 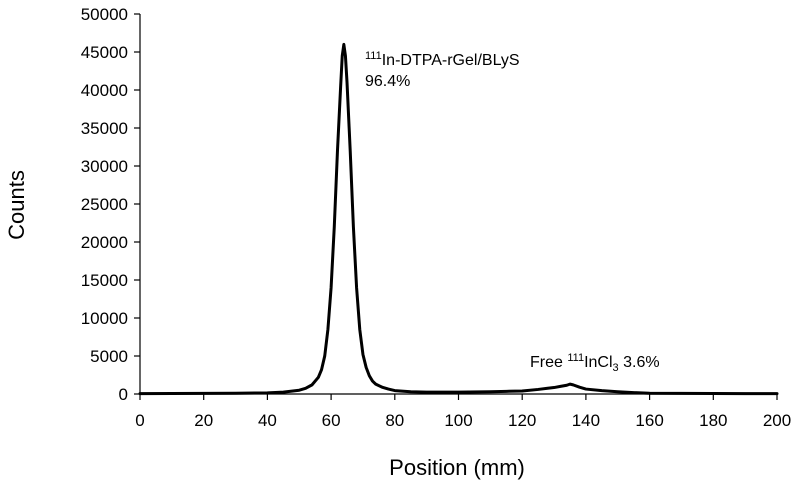 I want to click on y-tick-label: 40000, so click(x=104, y=90).